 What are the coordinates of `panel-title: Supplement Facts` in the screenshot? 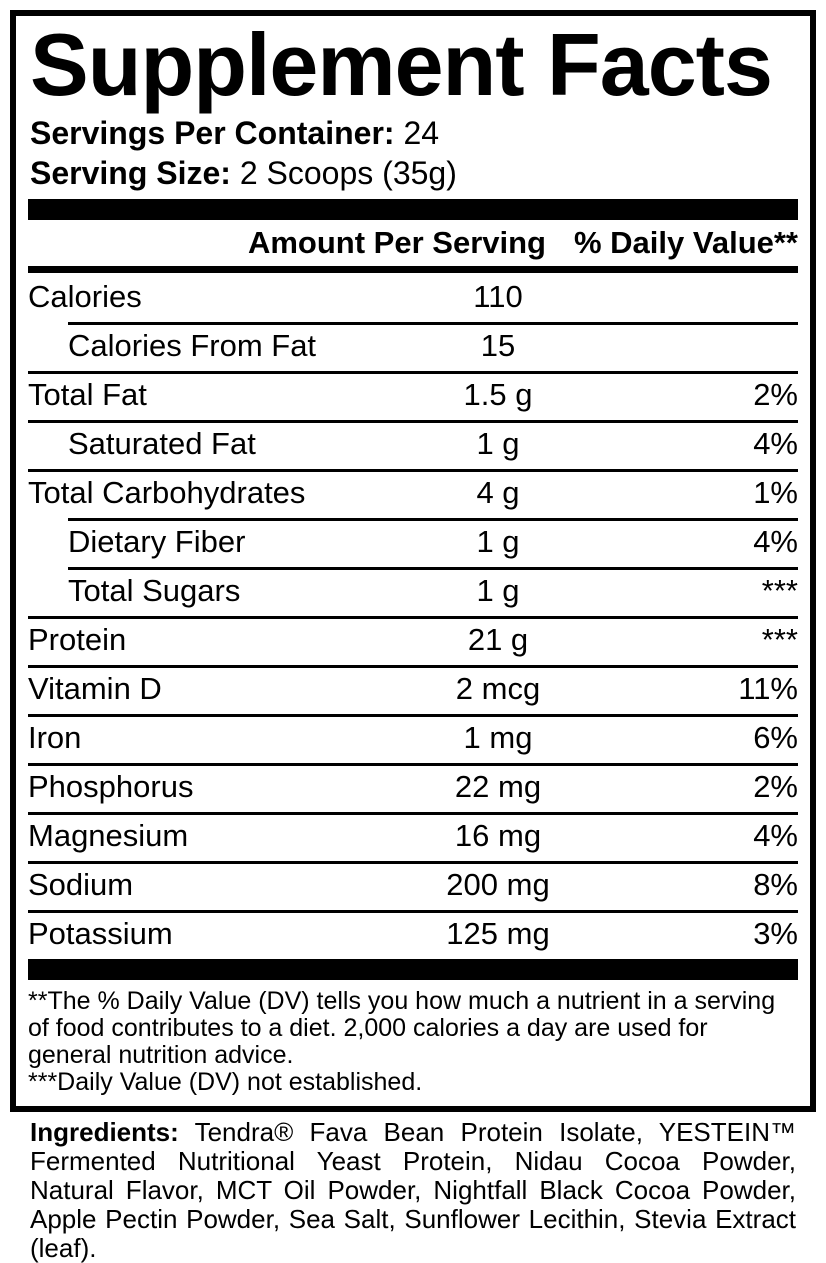 It's located at (401, 64).